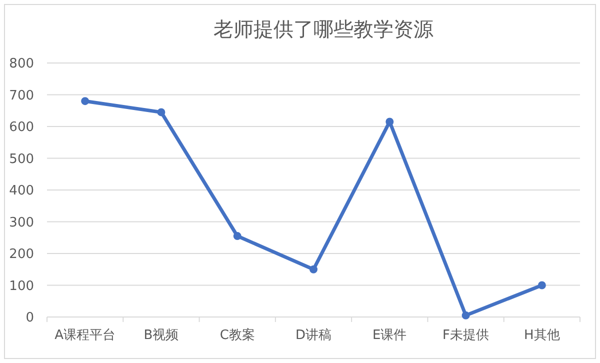 The height and width of the screenshot is (363, 600). Describe the element at coordinates (313, 335) in the screenshot. I see `x-tick-label: D讲稿` at that location.